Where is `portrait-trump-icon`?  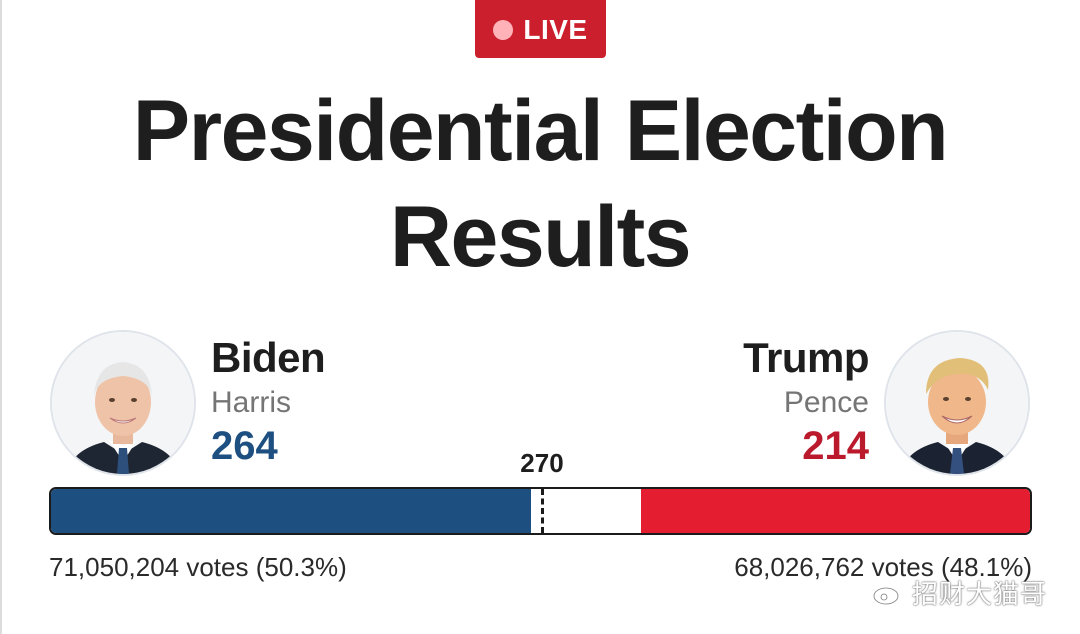 portrait-trump-icon is located at coordinates (957, 403).